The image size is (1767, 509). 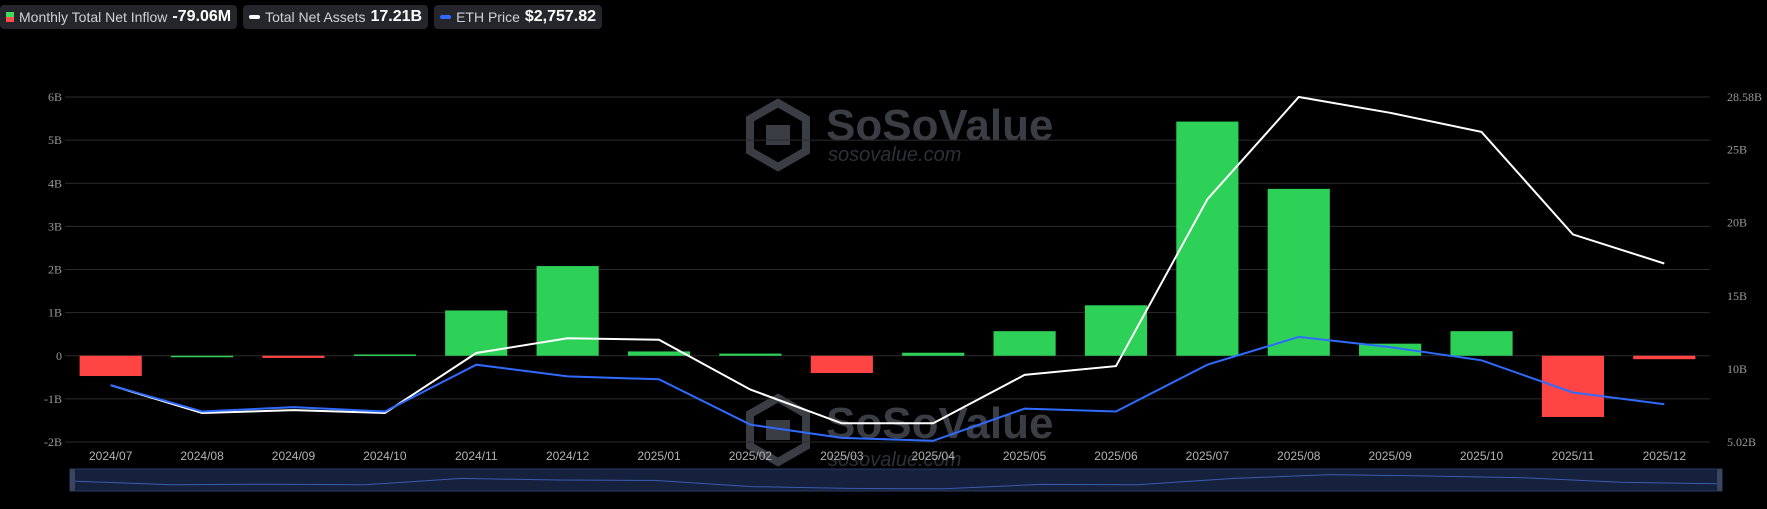 What do you see at coordinates (55, 97) in the screenshot?
I see `left-tick-label: 6B` at bounding box center [55, 97].